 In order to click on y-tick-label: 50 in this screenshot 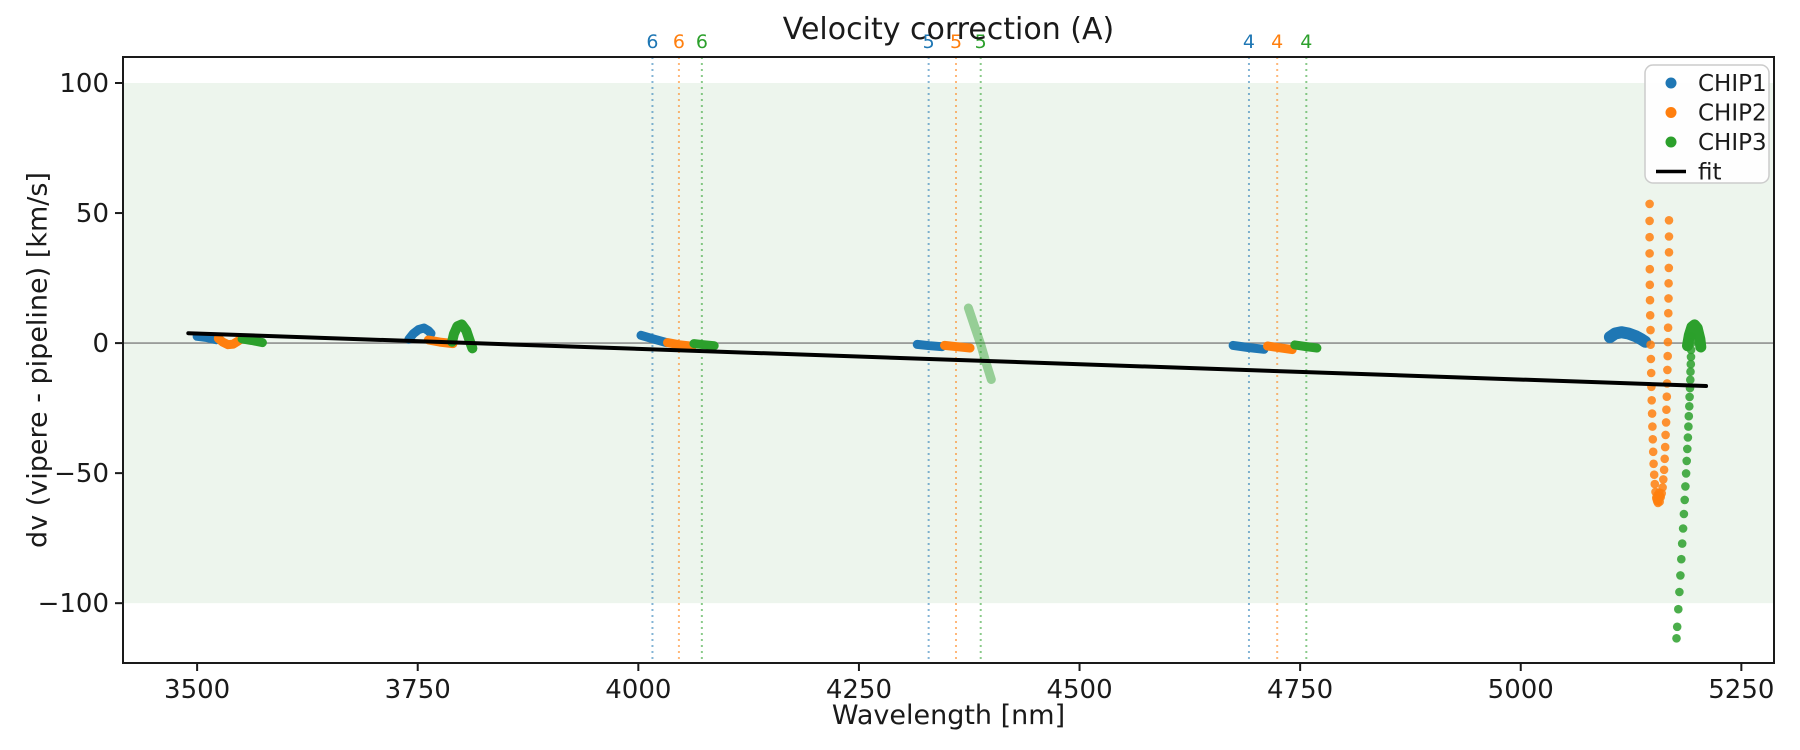, I will do `click(92, 214)`.